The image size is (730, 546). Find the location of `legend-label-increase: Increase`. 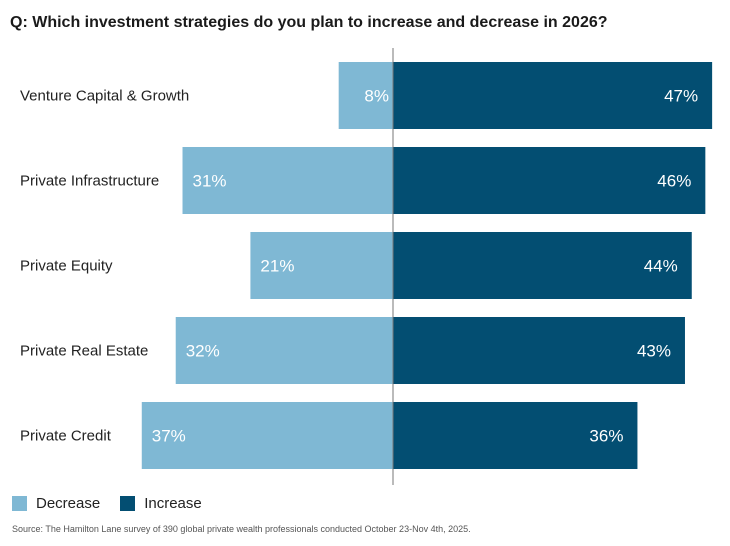

legend-label-increase: Increase is located at coordinates (173, 503).